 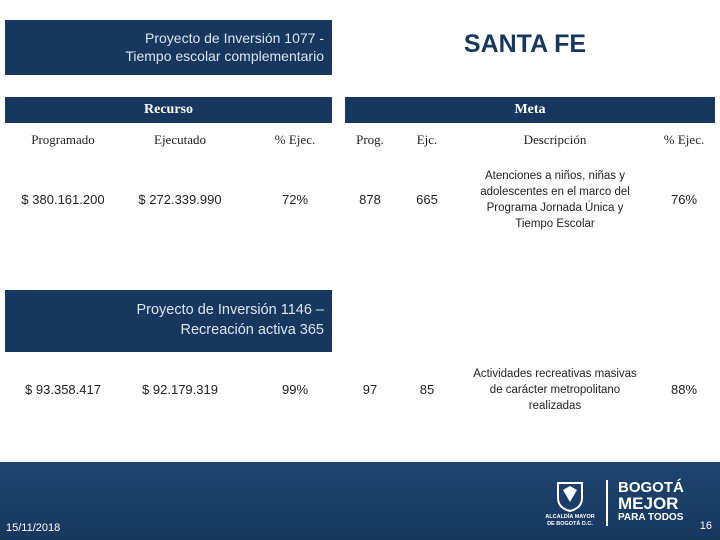 I want to click on column-header: Ejecutado, so click(x=180, y=139).